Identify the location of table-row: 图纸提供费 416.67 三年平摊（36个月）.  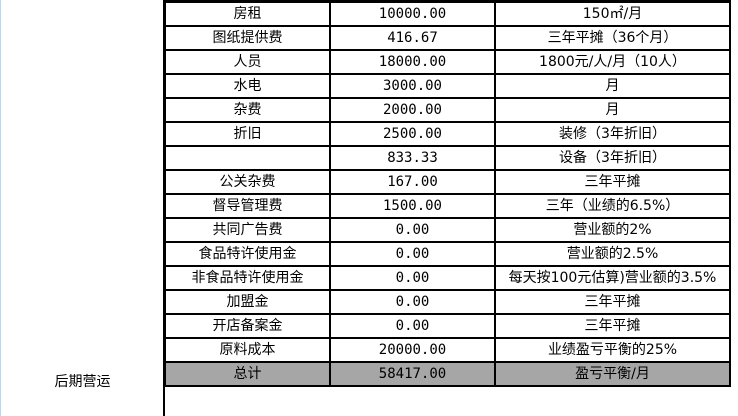
(447, 38).